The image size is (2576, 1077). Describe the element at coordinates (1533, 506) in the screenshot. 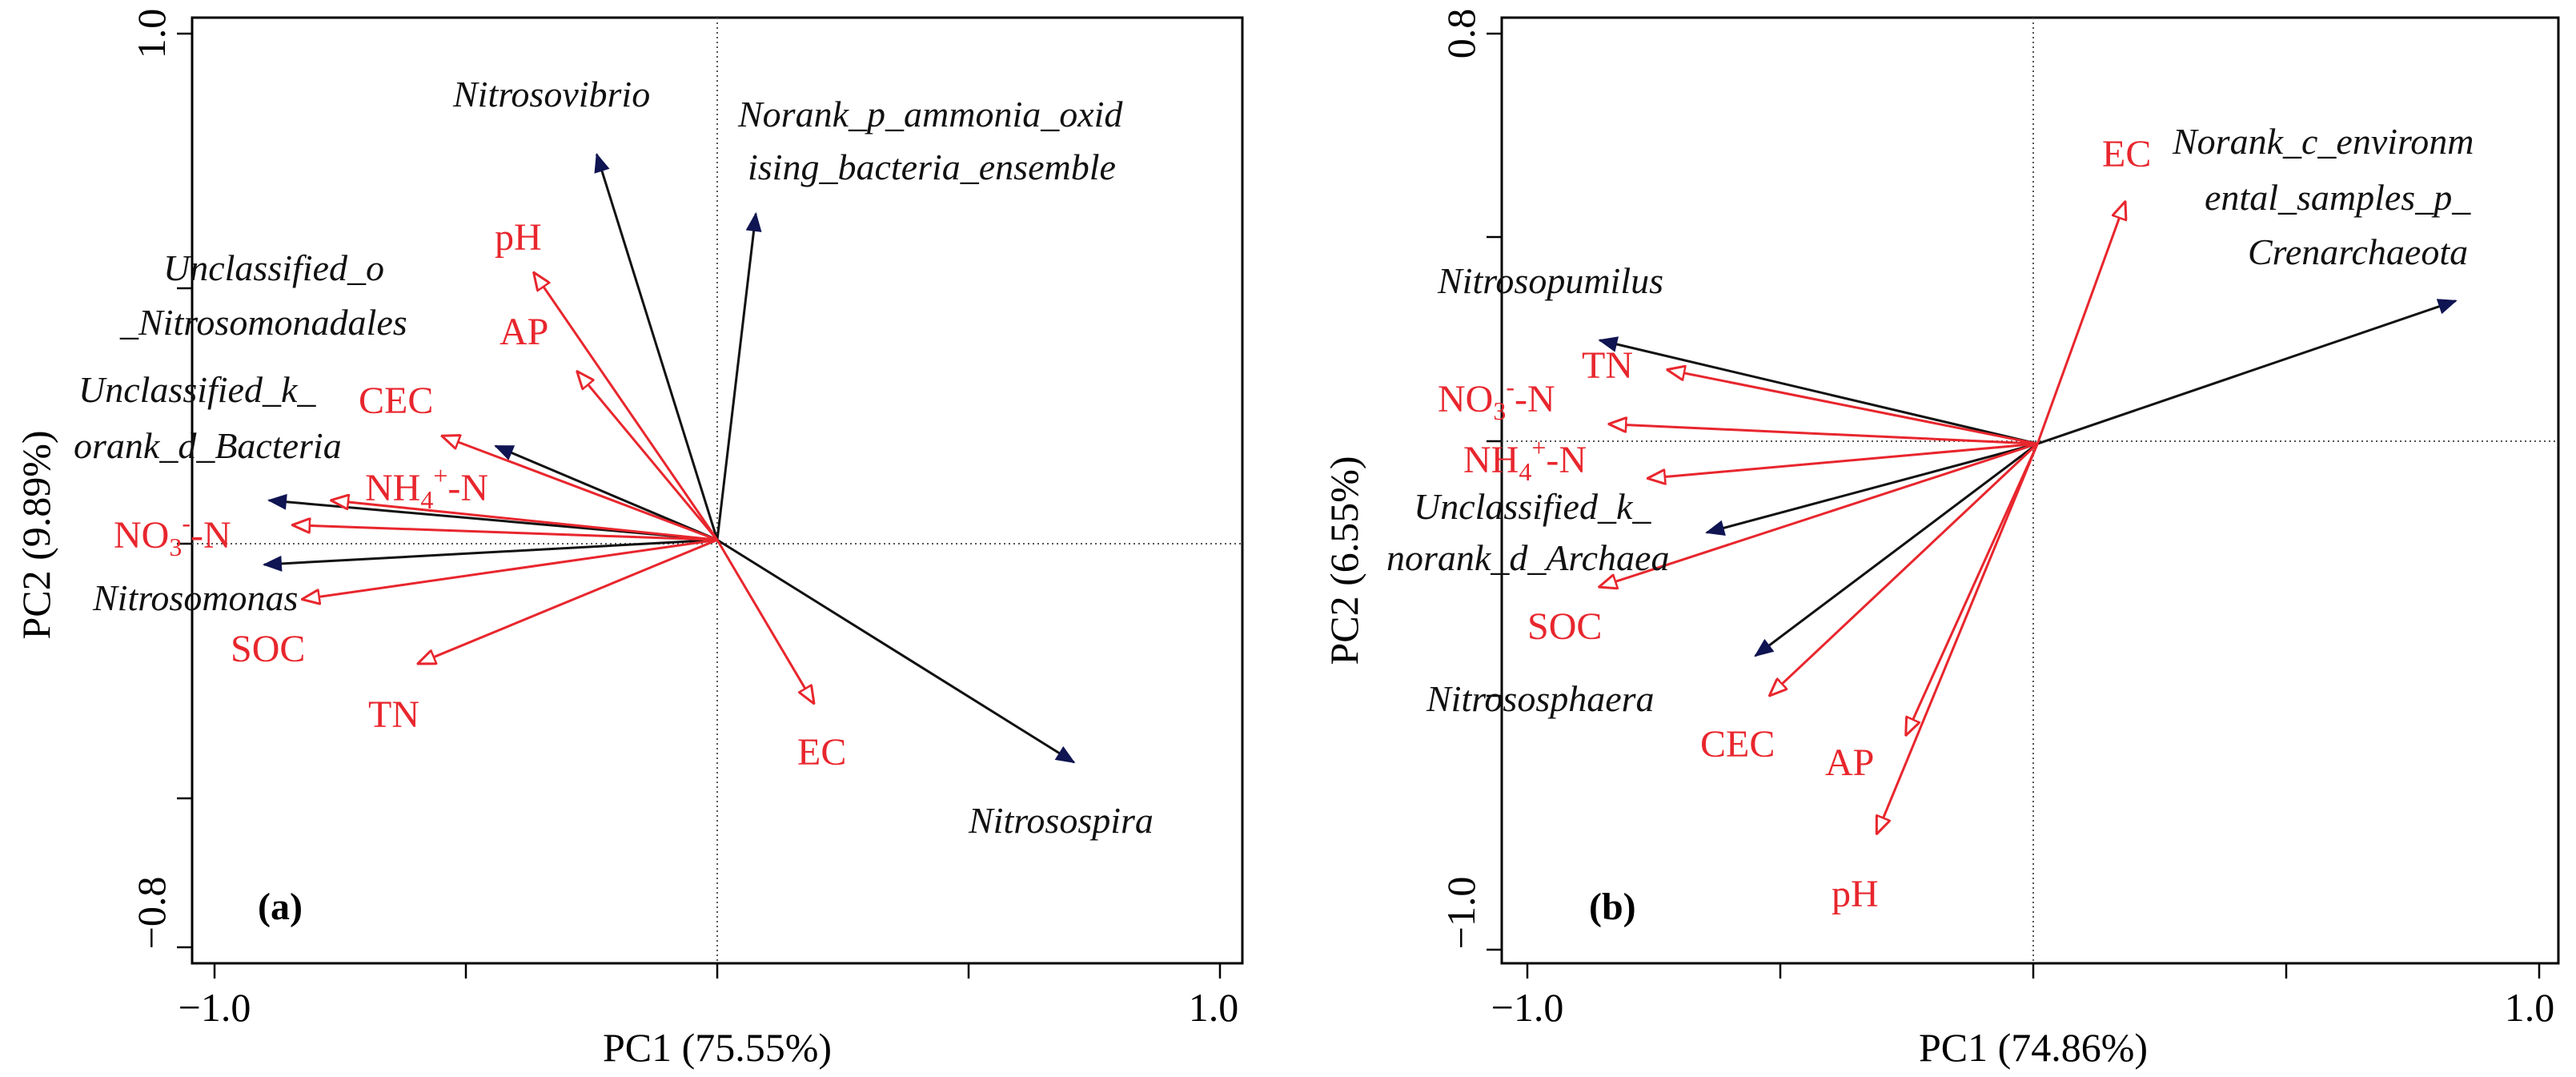

I see `species-label-uncl-k-line1-b: Unclassified_k_` at that location.